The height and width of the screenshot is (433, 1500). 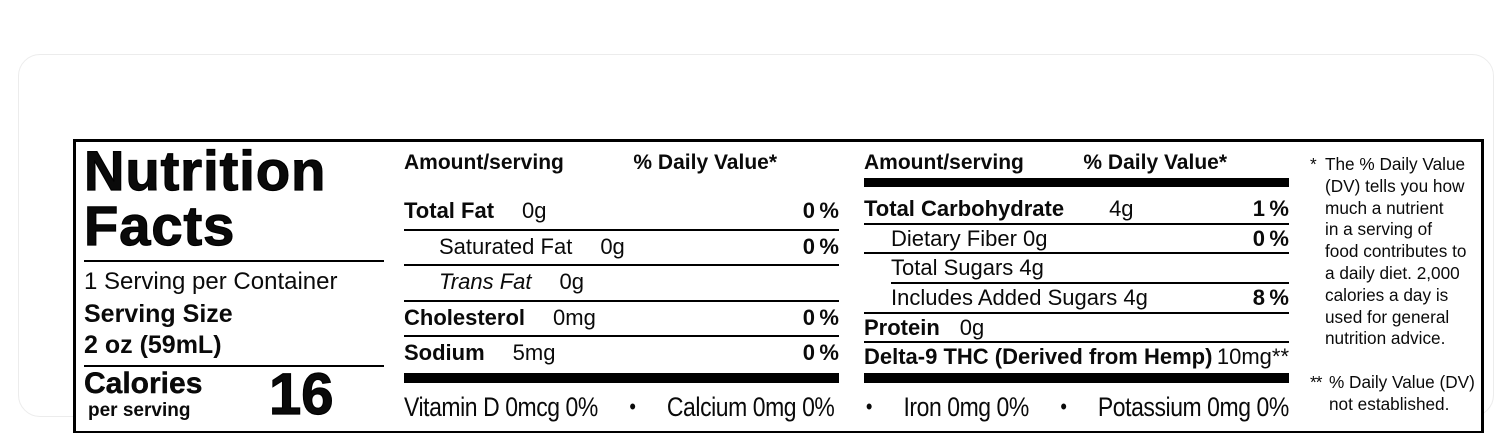 I want to click on nutrient-name: Total Fat, so click(x=449, y=210).